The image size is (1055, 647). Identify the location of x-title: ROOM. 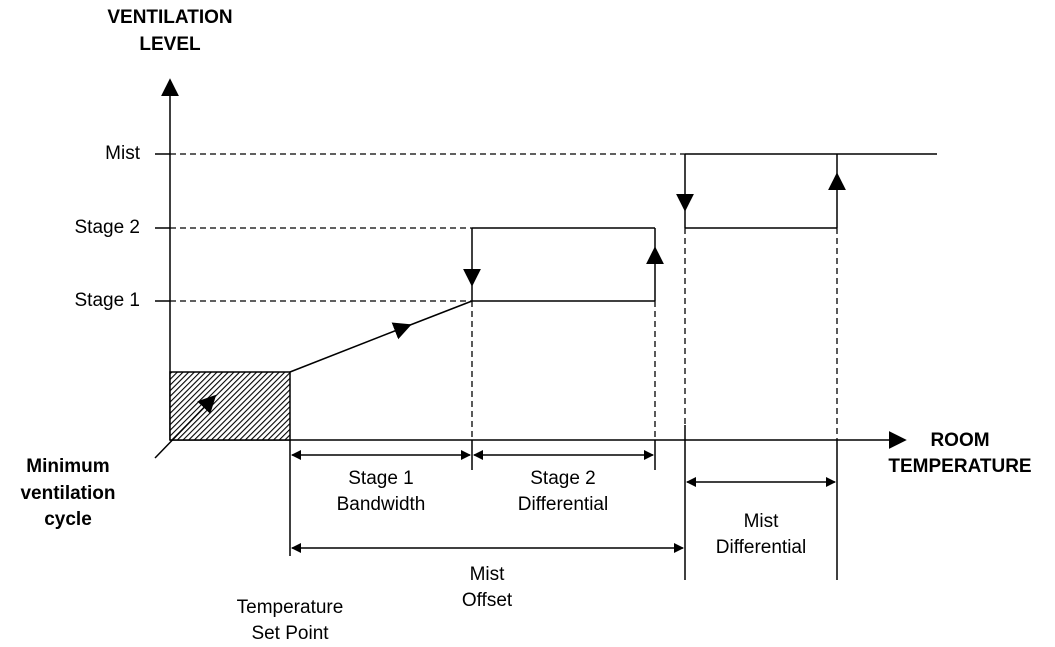
(959, 440).